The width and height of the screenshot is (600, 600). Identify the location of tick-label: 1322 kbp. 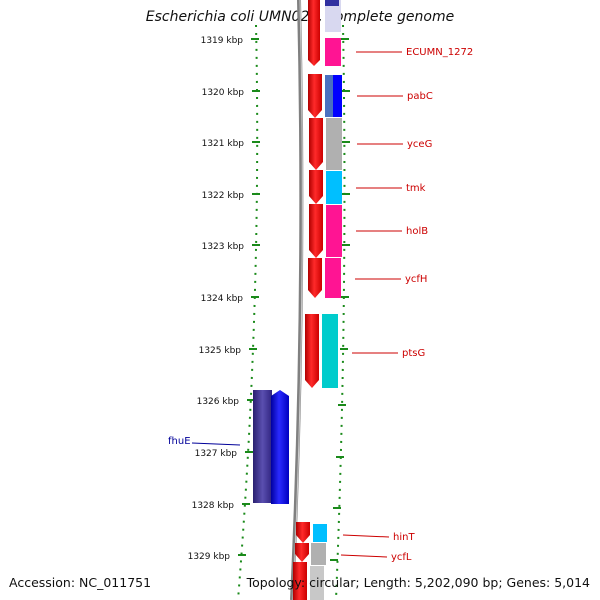
(223, 196).